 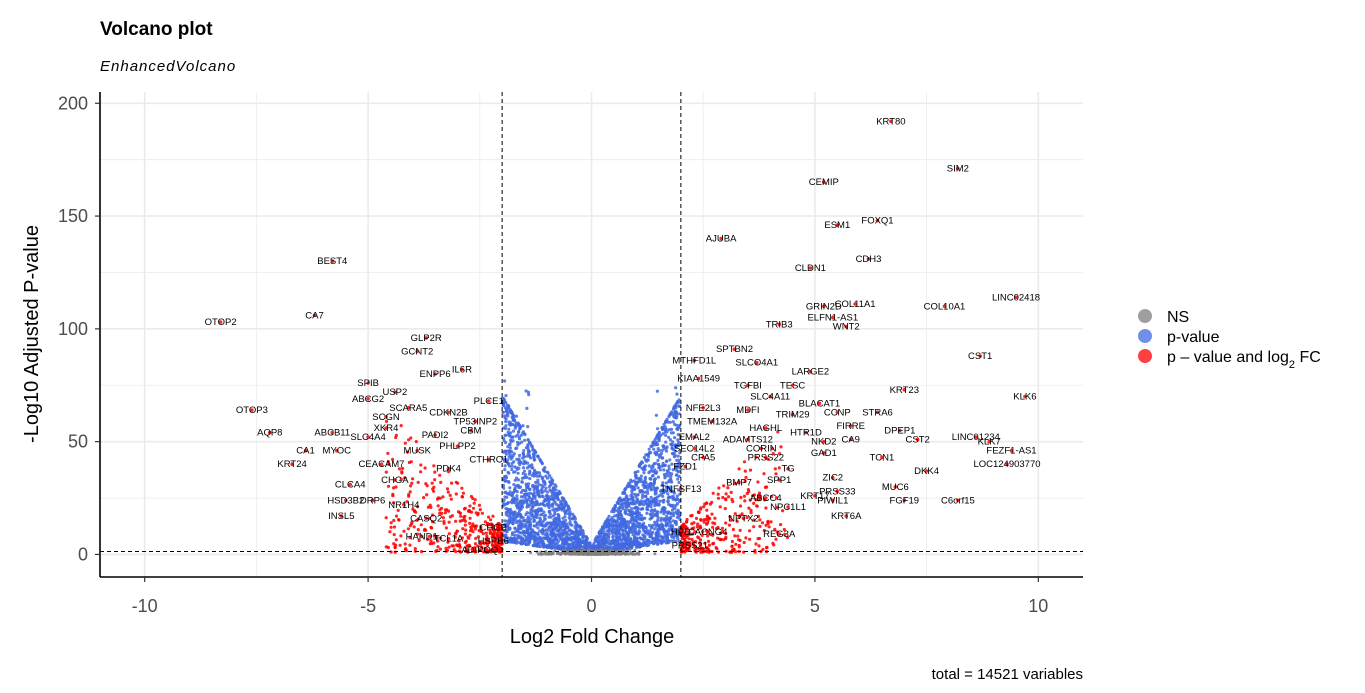 What do you see at coordinates (591, 606) in the screenshot?
I see `x-tick-label: 0` at bounding box center [591, 606].